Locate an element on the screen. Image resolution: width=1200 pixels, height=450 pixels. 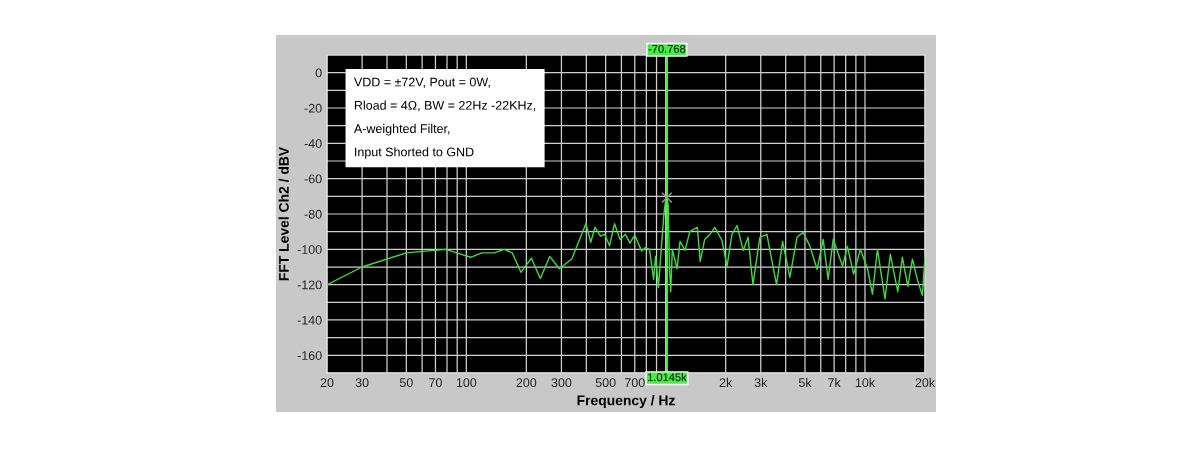
y-axis-title: FFT Level Ch2 / dBV is located at coordinates (283, 213).